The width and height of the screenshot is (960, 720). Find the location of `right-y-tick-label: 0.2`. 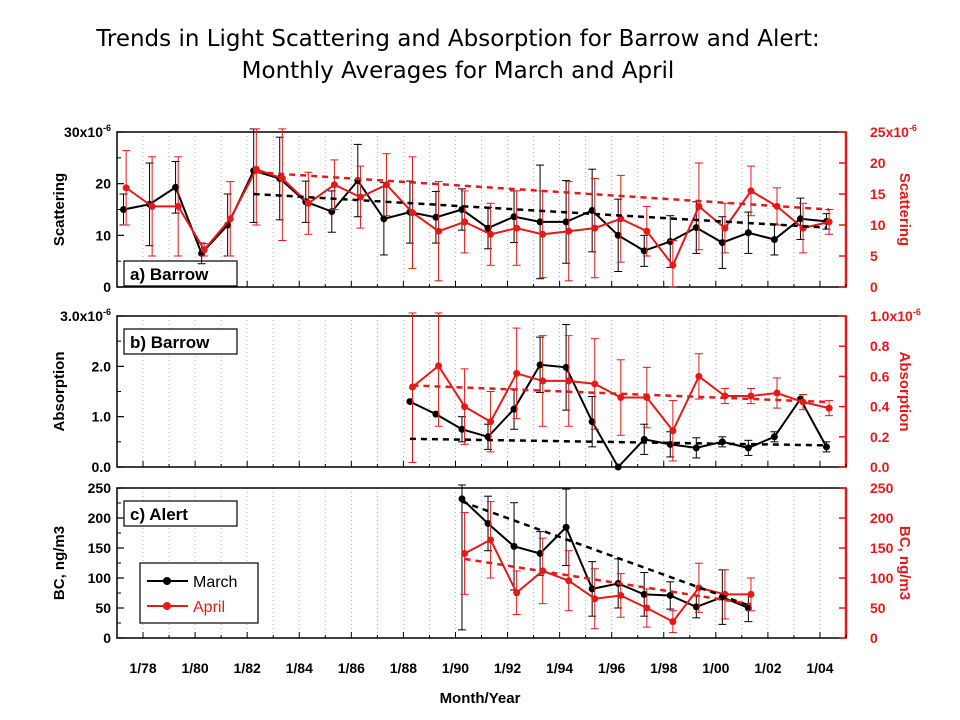

right-y-tick-label: 0.2 is located at coordinates (880, 437).